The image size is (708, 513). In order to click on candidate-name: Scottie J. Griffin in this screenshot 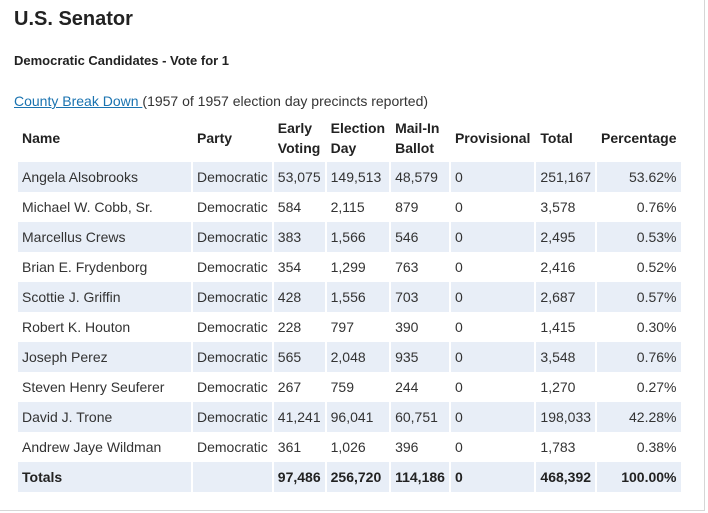, I will do `click(104, 297)`.